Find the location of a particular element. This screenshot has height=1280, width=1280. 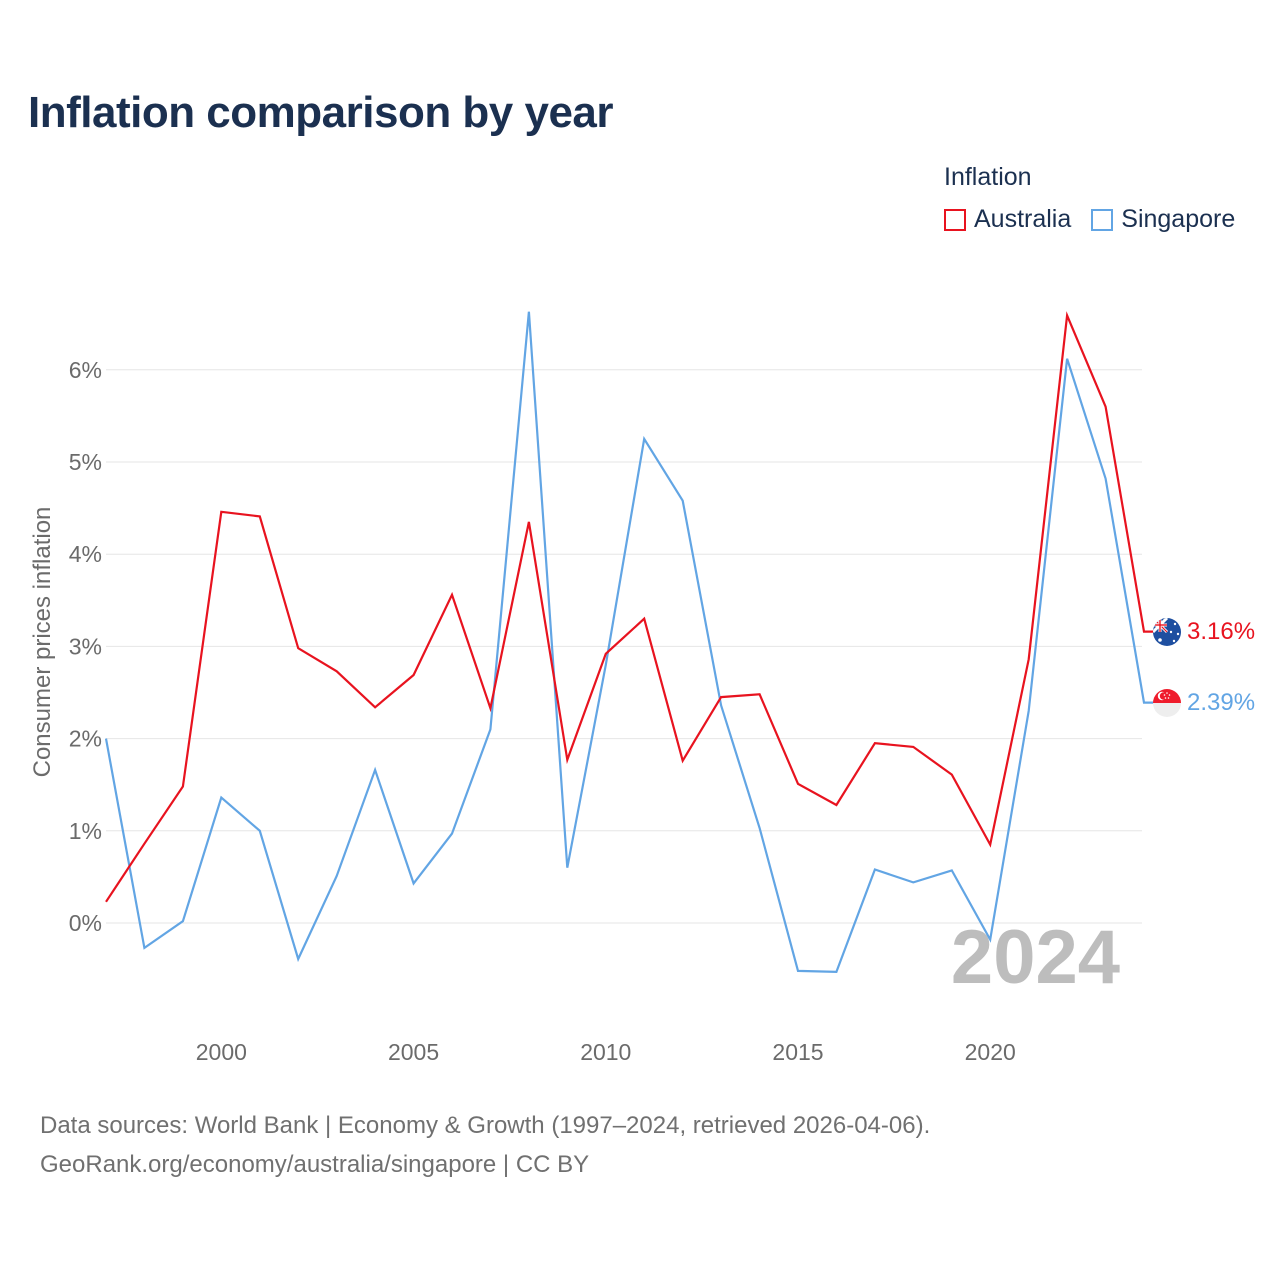

y-axis-ticks: 0% 1% 2% 3% 4% 5% 6% is located at coordinates (85, 646).